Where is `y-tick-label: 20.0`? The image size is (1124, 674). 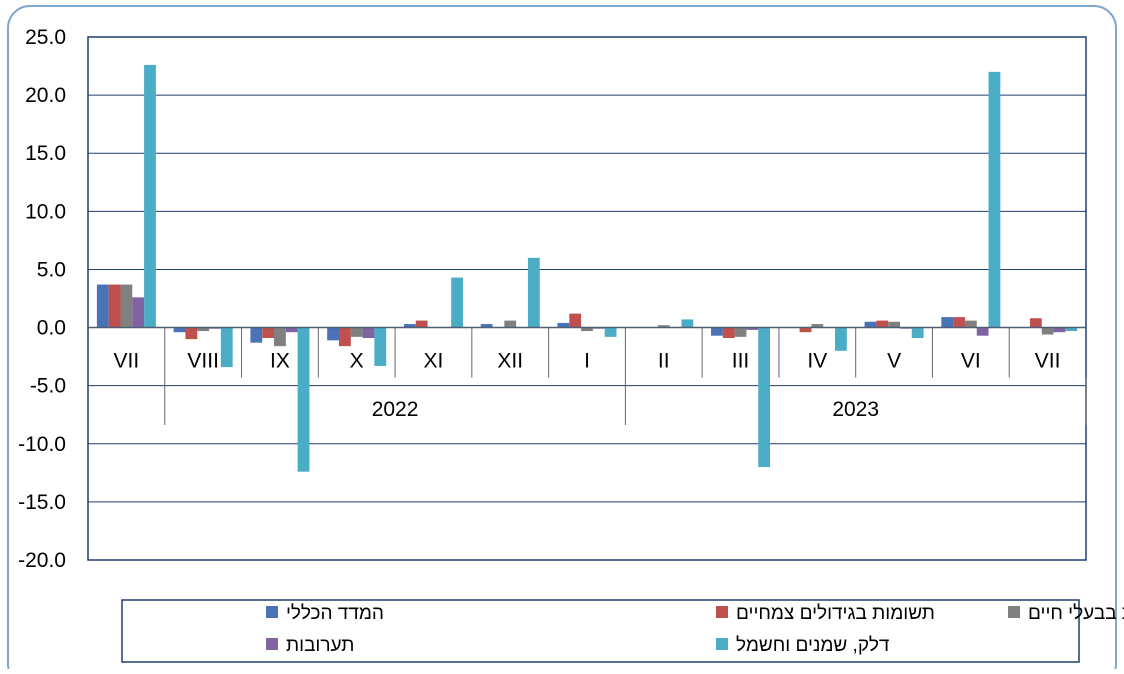 y-tick-label: 20.0 is located at coordinates (45, 95).